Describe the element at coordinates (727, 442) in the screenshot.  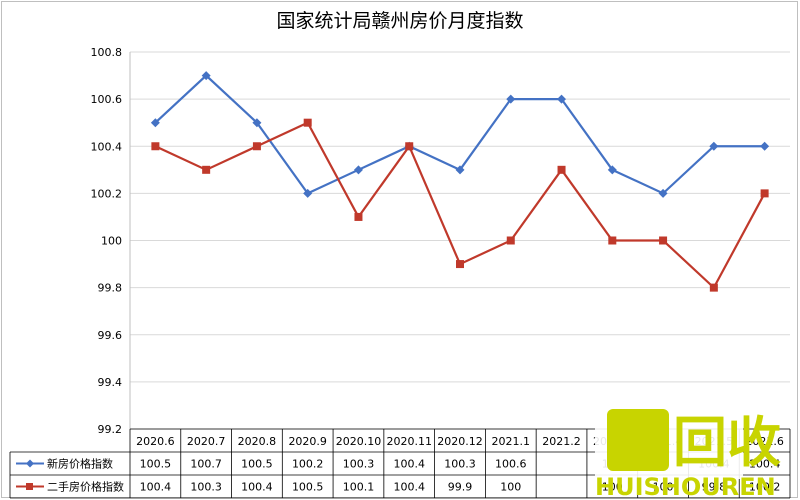
I see `watermark-logo-text: 回收` at that location.